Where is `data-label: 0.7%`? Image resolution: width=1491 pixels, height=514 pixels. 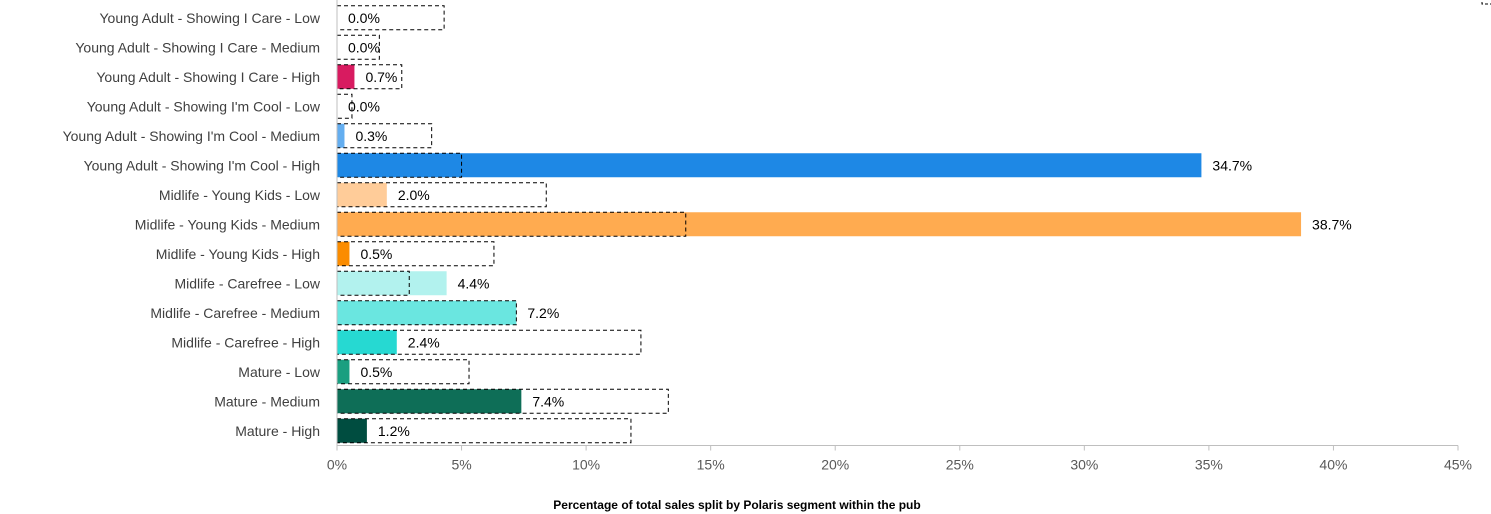 data-label: 0.7% is located at coordinates (381, 77).